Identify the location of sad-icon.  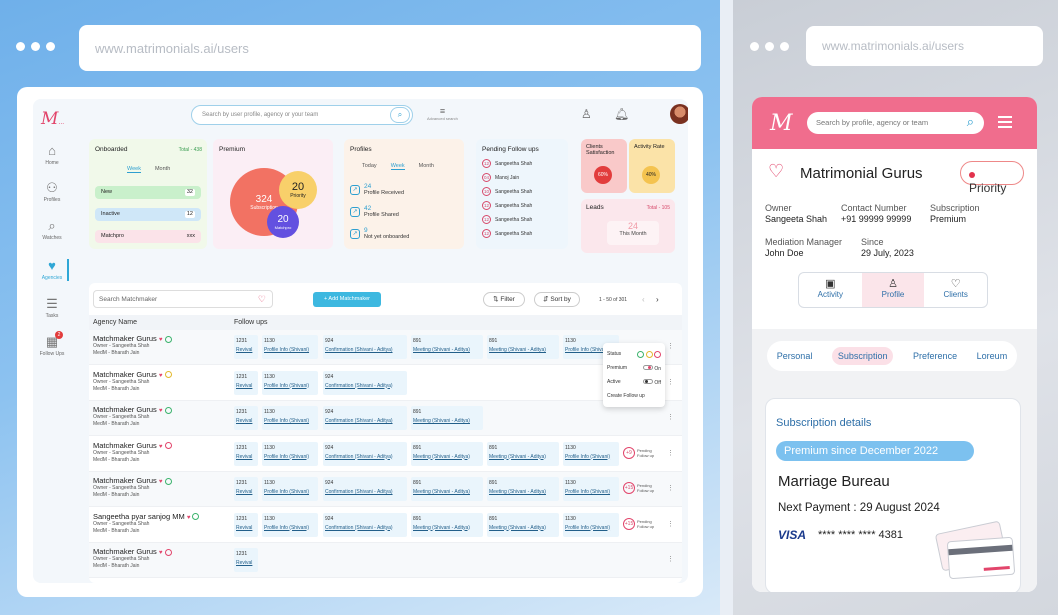
(657, 354).